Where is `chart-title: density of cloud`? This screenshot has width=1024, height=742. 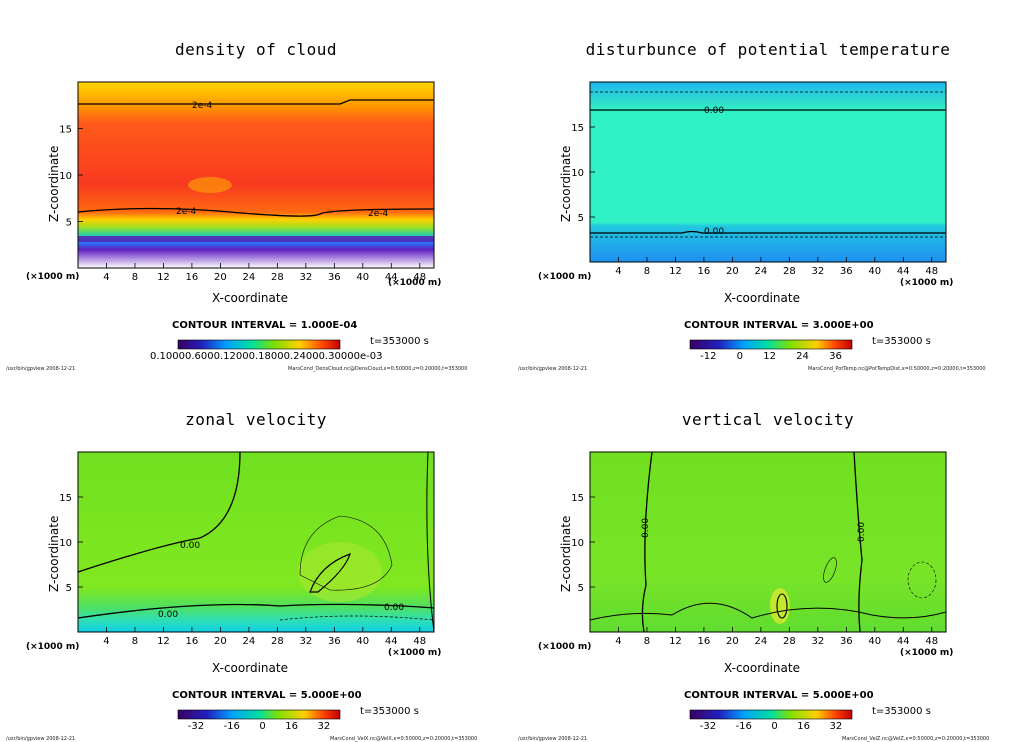
chart-title: density of cloud is located at coordinates (256, 49).